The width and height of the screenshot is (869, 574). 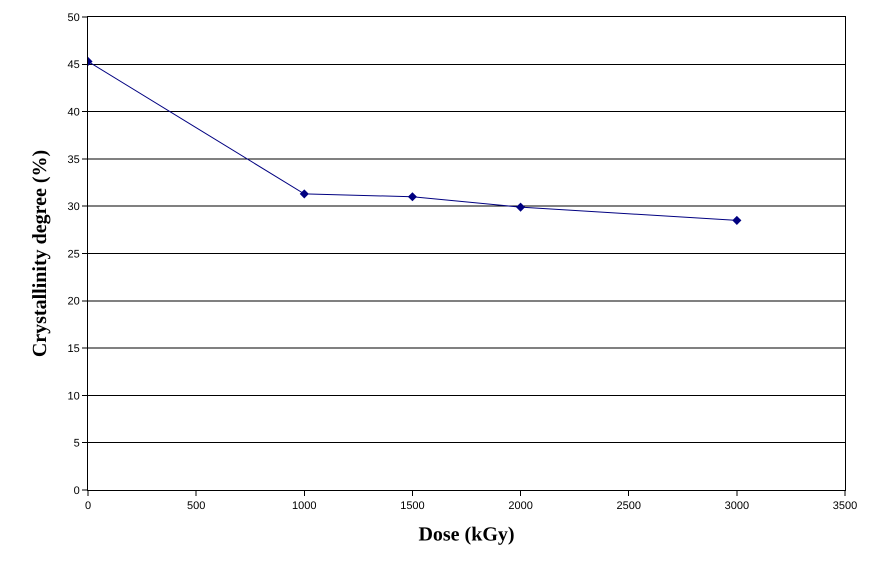 I want to click on y-tick-label: 20, so click(x=74, y=302).